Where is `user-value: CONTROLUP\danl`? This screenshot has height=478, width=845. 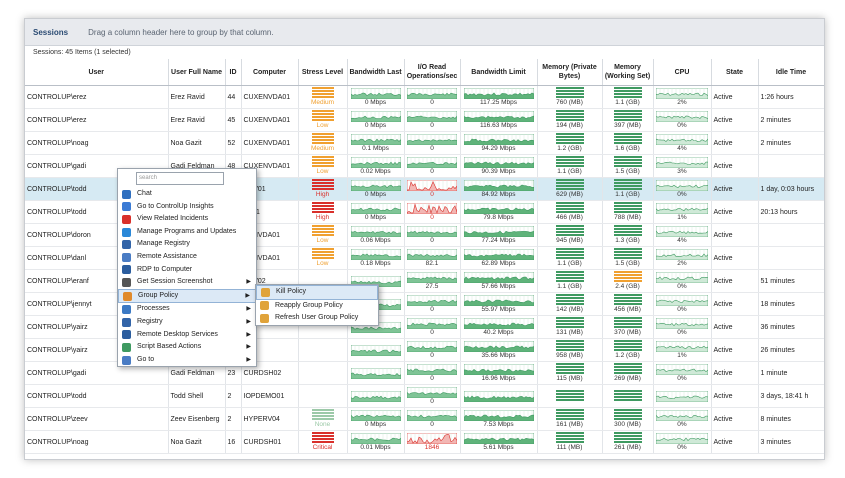
user-value: CONTROLUP\danl is located at coordinates (57, 258).